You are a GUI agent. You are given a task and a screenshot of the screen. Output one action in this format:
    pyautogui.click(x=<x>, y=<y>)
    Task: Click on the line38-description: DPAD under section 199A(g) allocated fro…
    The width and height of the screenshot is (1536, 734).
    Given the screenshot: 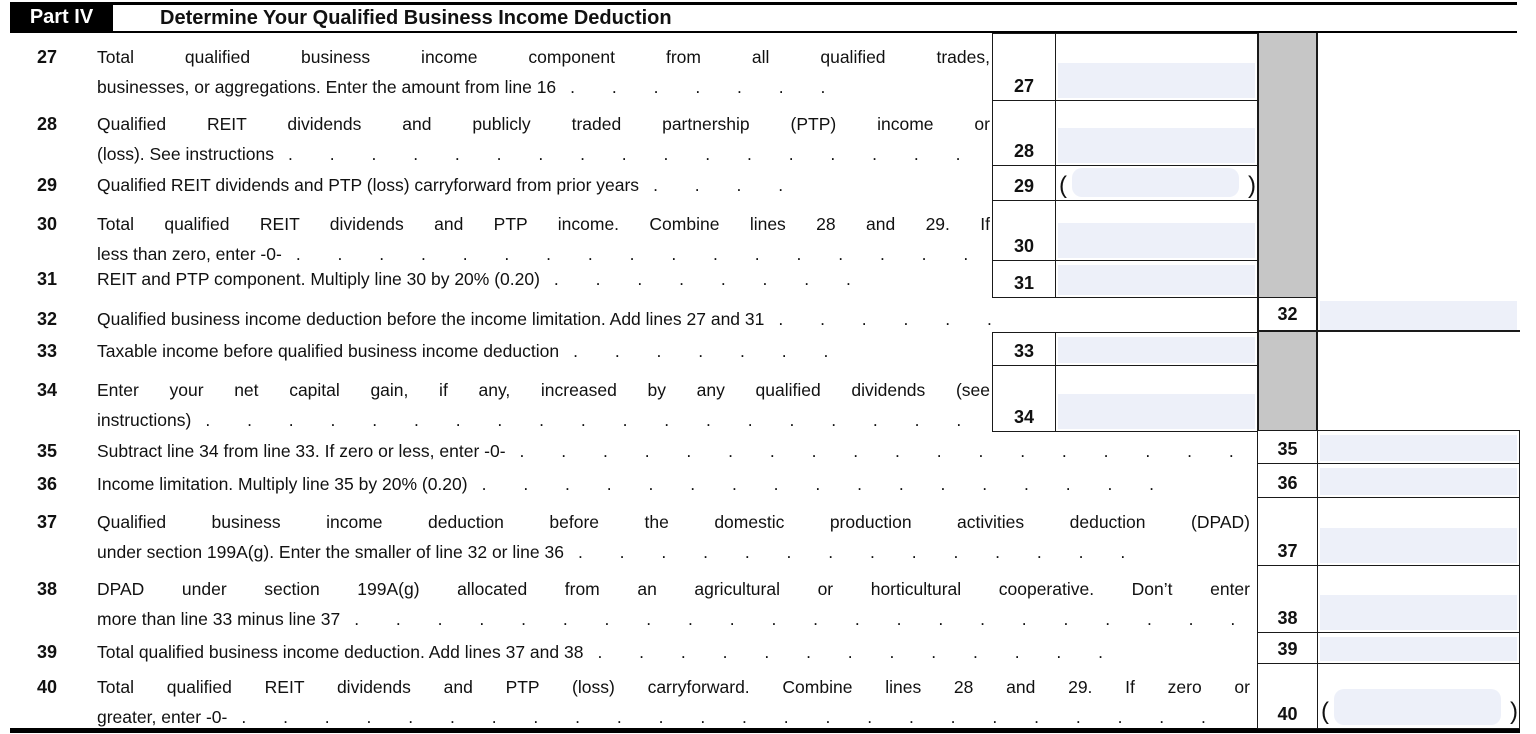 What is the action you would take?
    pyautogui.click(x=673, y=604)
    